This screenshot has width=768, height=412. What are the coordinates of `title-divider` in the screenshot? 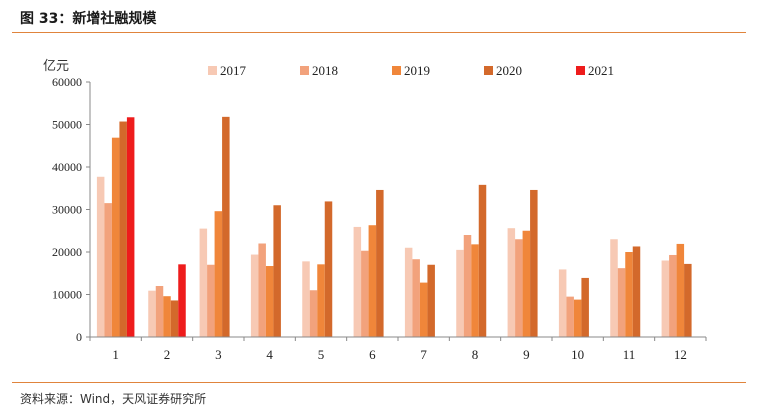 It's located at (379, 32).